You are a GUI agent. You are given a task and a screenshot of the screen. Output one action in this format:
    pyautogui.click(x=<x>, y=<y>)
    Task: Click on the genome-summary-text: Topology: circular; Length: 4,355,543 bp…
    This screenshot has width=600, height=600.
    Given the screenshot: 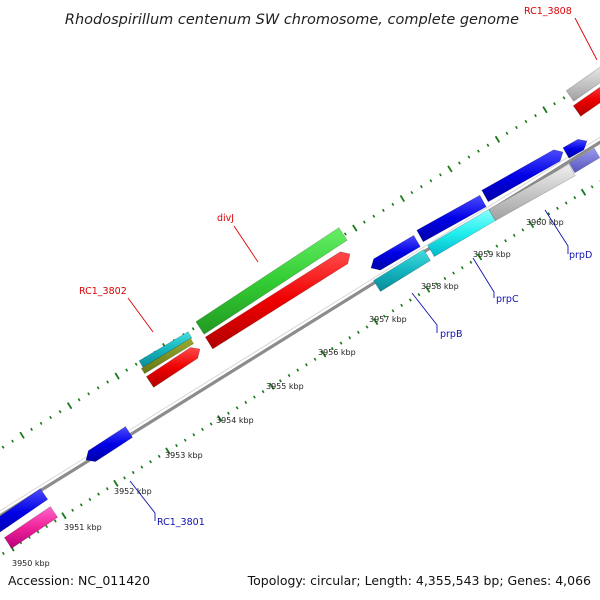 What is the action you would take?
    pyautogui.click(x=419, y=580)
    